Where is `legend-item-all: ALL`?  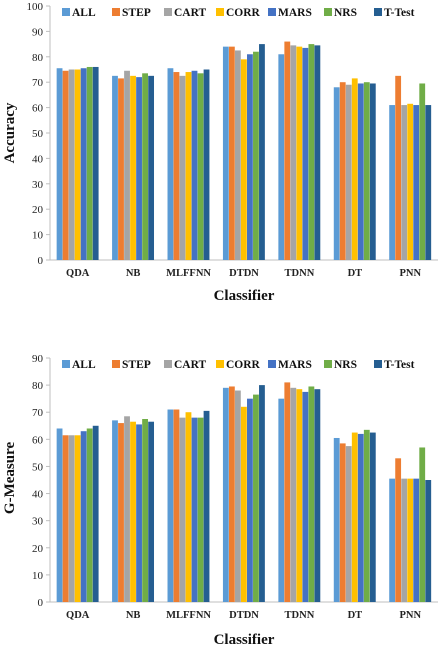
legend-item-all: ALL is located at coordinates (79, 13).